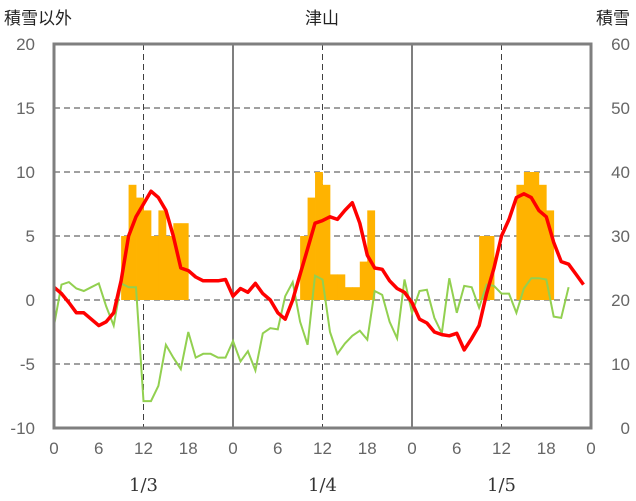 Image resolution: width=636 pixels, height=501 pixels. Describe the element at coordinates (27, 364) in the screenshot. I see `left-tick-label: -5` at that location.